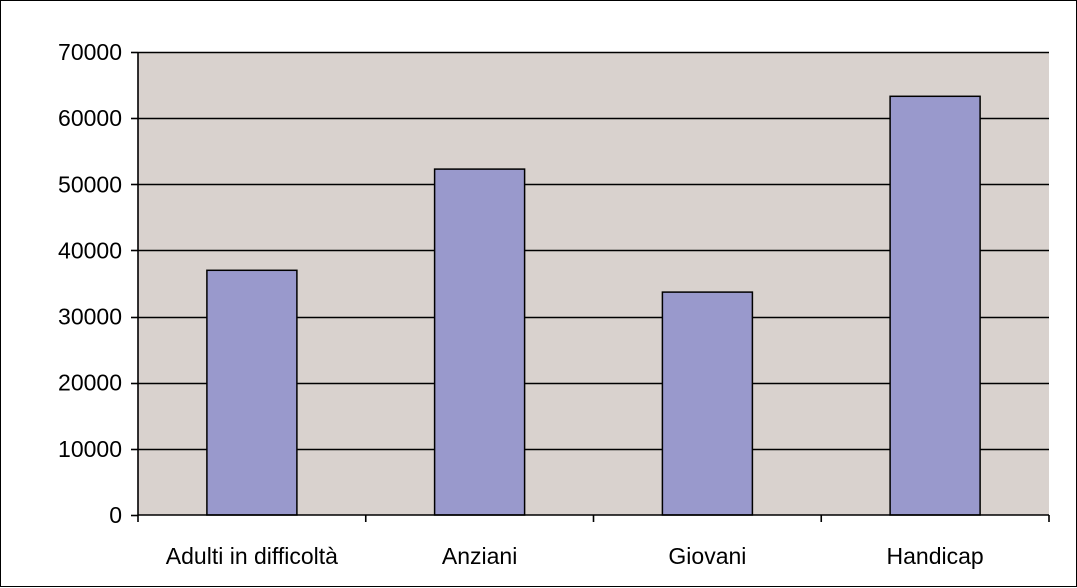 The width and height of the screenshot is (1077, 588). What do you see at coordinates (90, 317) in the screenshot?
I see `y-tick-label: 30000` at bounding box center [90, 317].